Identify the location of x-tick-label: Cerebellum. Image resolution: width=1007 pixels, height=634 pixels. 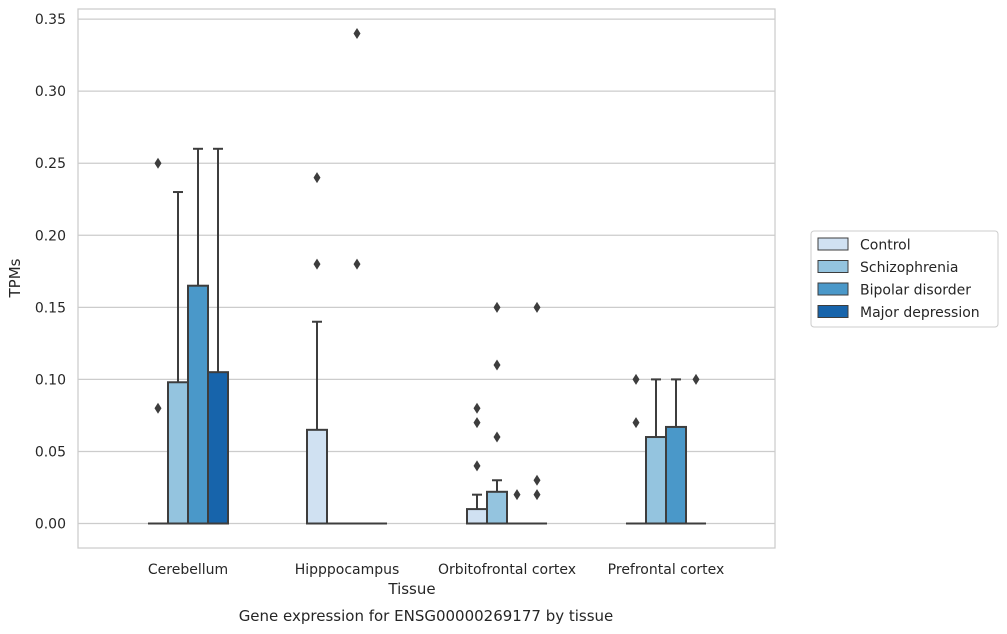
(188, 570).